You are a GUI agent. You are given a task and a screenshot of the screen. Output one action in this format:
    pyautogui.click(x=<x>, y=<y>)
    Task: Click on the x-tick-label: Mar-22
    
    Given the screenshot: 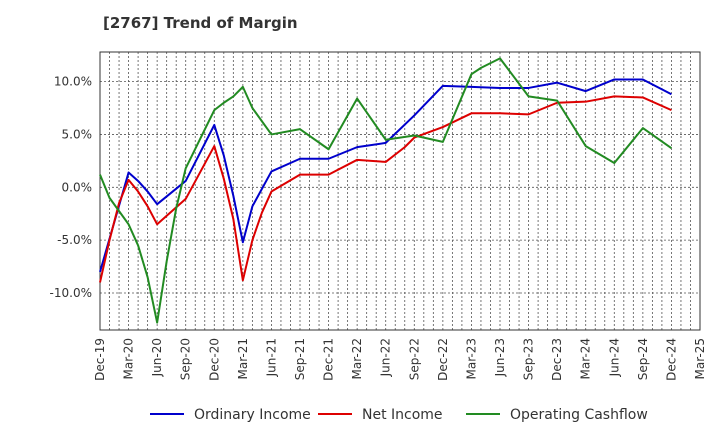 What is the action you would take?
    pyautogui.click(x=357, y=358)
    